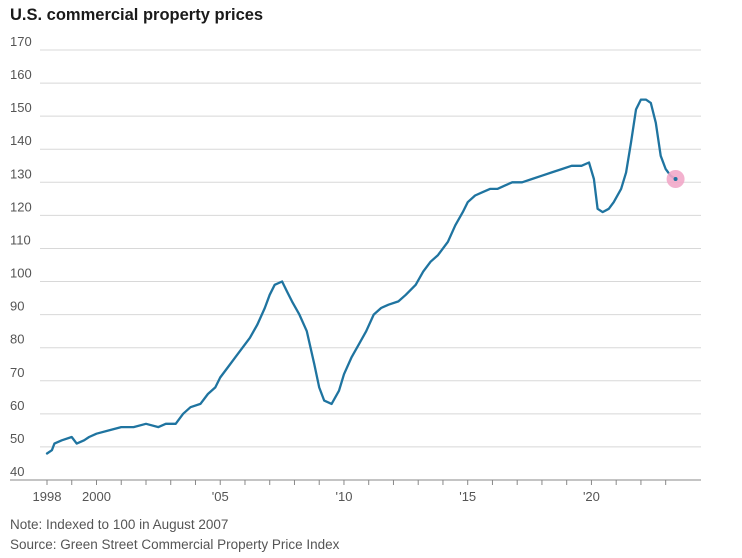  What do you see at coordinates (137, 15) in the screenshot?
I see `chart-title: U.S. commercial property prices` at bounding box center [137, 15].